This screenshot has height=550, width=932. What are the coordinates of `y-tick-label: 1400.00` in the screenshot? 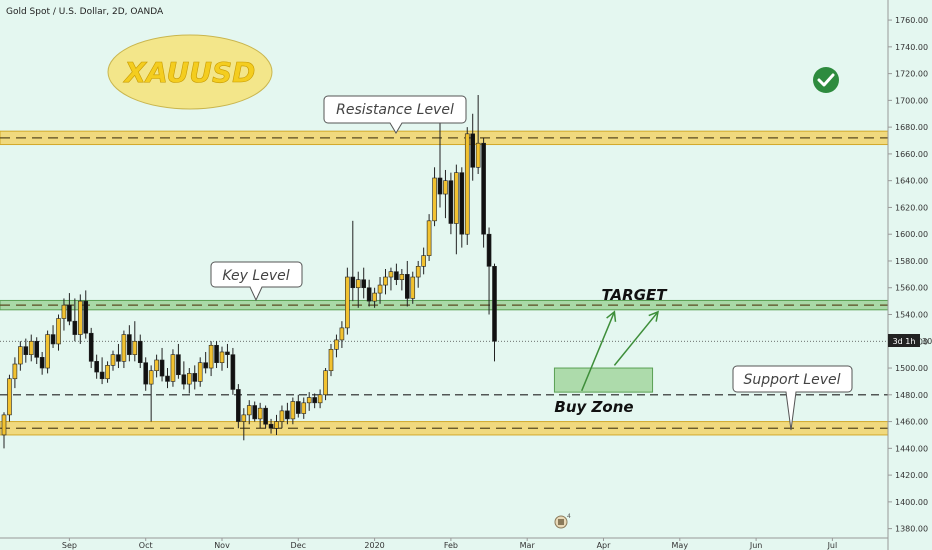 It's located at (911, 502).